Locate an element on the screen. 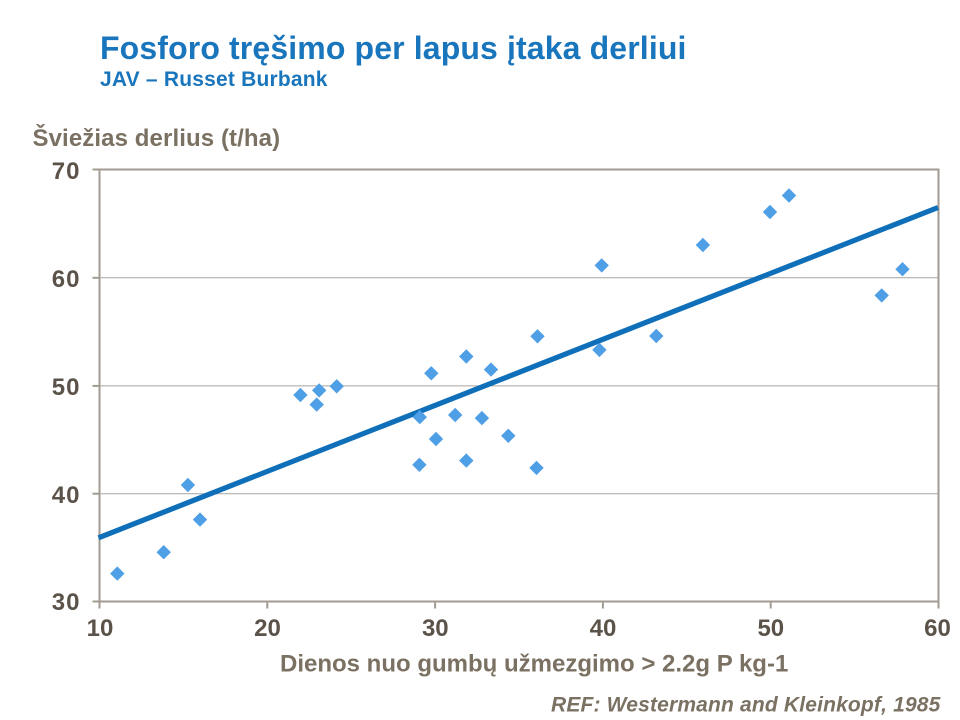  svg-text: Šviežias derlius (t/ha) is located at coordinates (157, 138).